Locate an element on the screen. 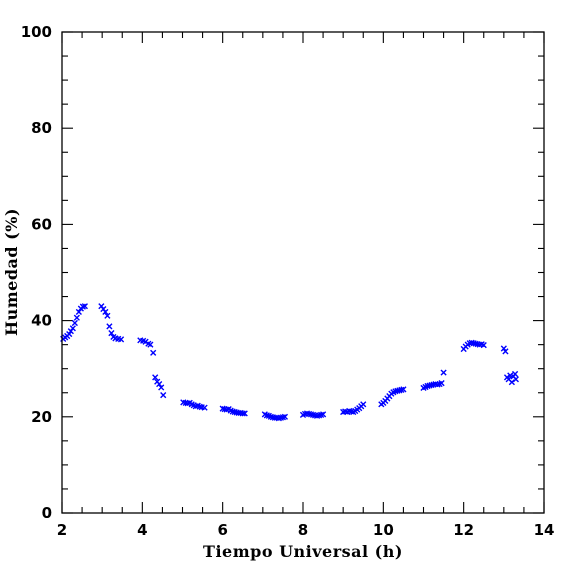  y-tick-label: 0 is located at coordinates (47, 513).